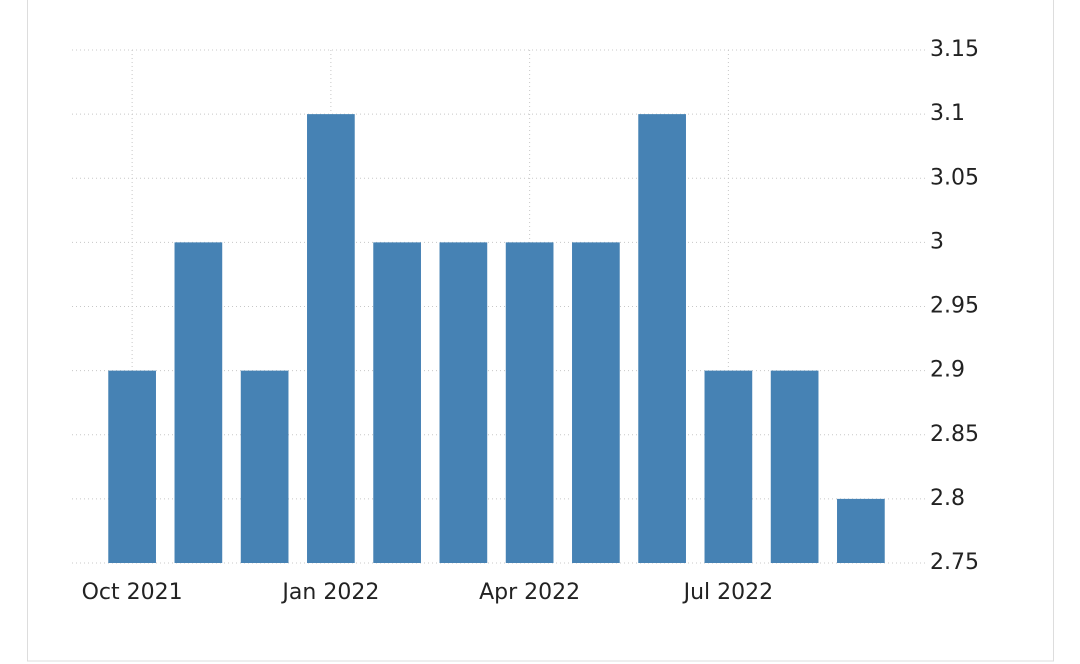  What do you see at coordinates (937, 241) in the screenshot?
I see `y-tick-label: 3` at bounding box center [937, 241].